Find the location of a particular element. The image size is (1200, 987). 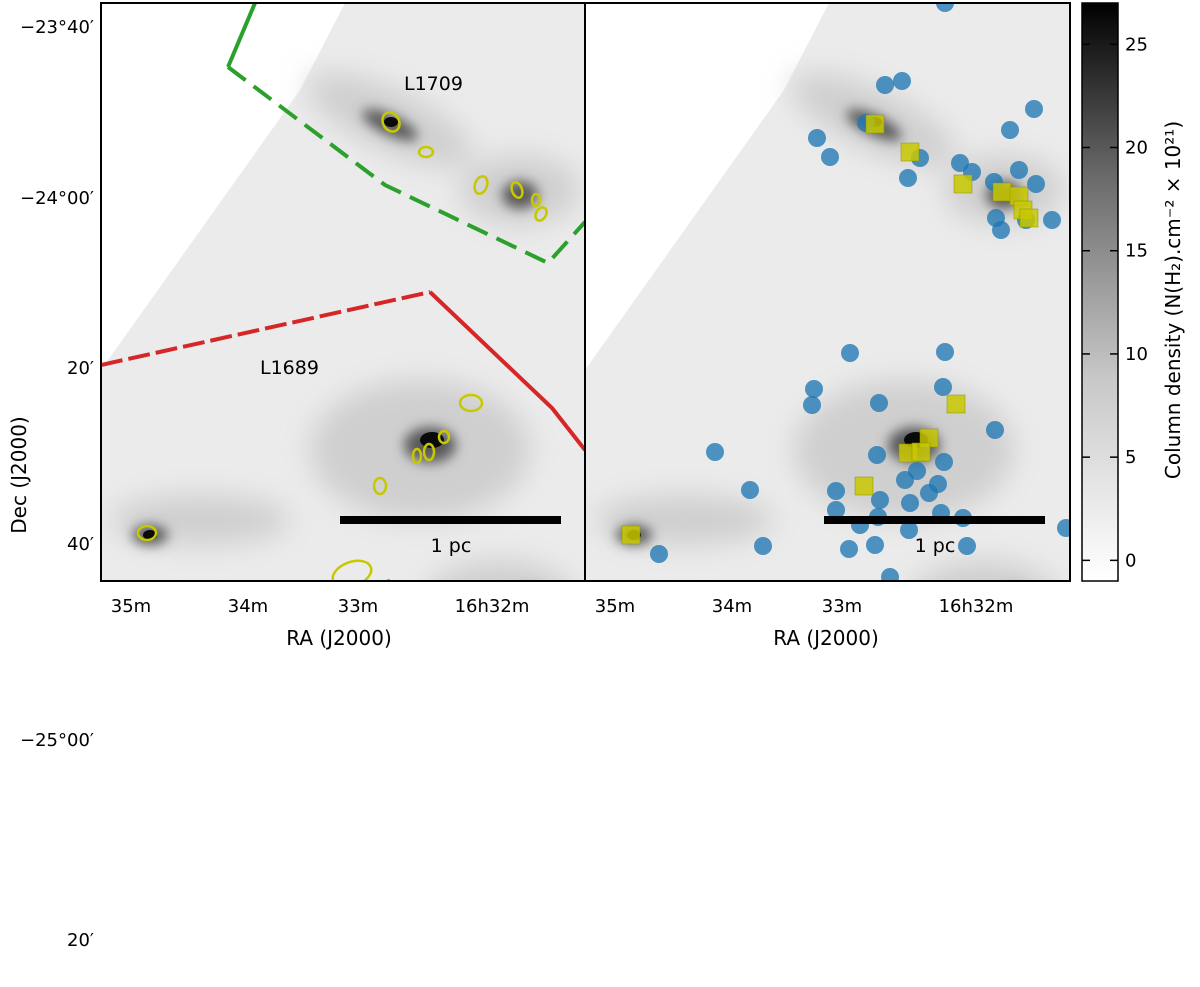

y-axis-label: Dec (J2000) is located at coordinates (19, 474).